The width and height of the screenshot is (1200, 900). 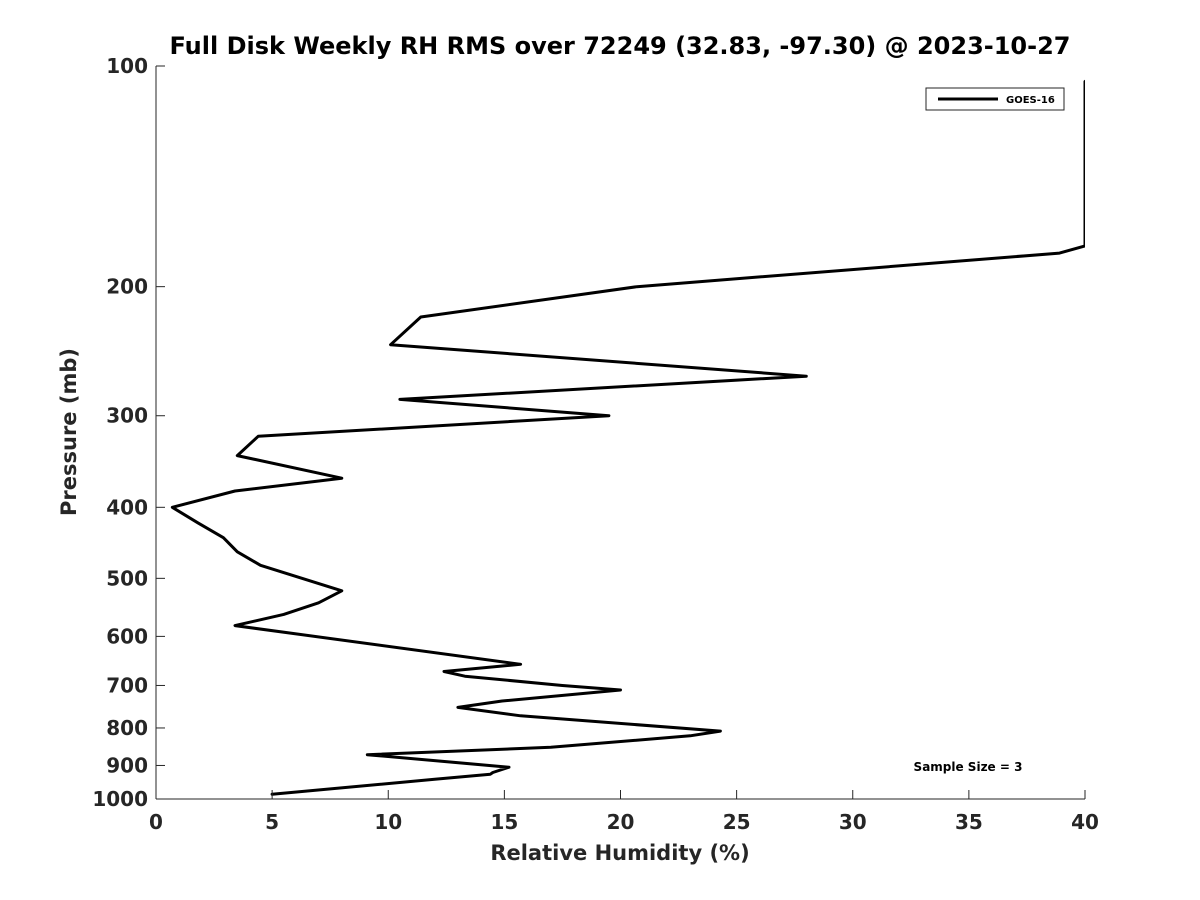 What do you see at coordinates (127, 765) in the screenshot?
I see `y-tick-label: 900` at bounding box center [127, 765].